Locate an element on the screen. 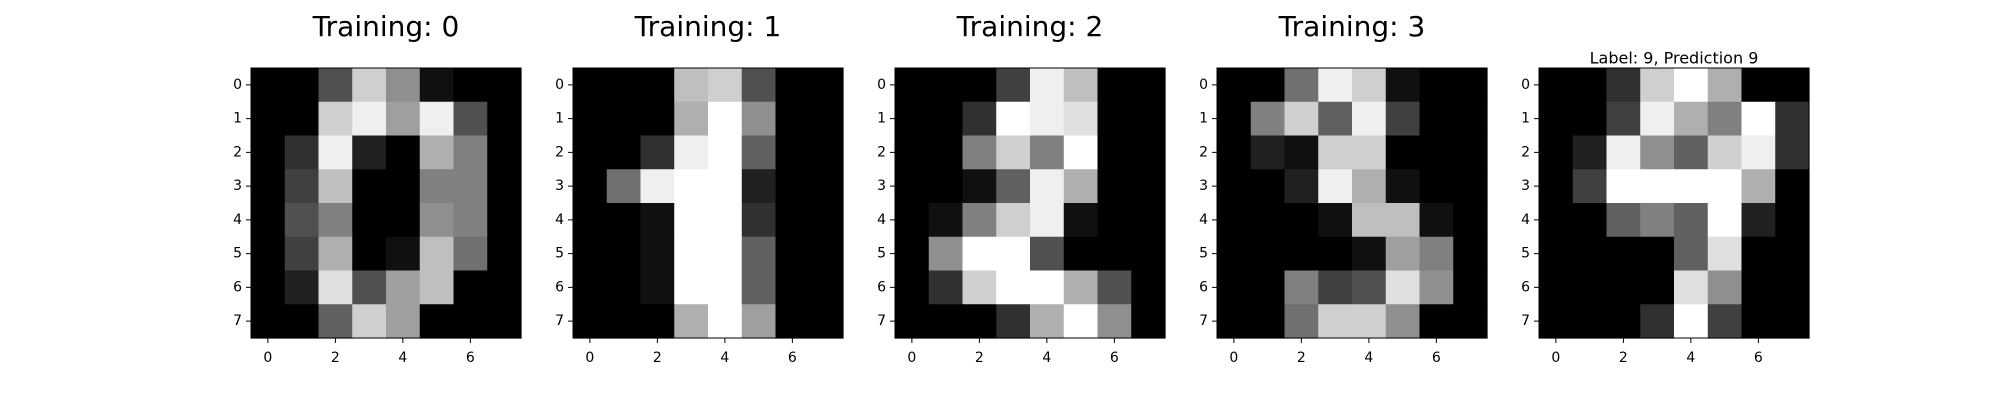 The image size is (2000, 400). y-tick-label: 0 is located at coordinates (559, 85).